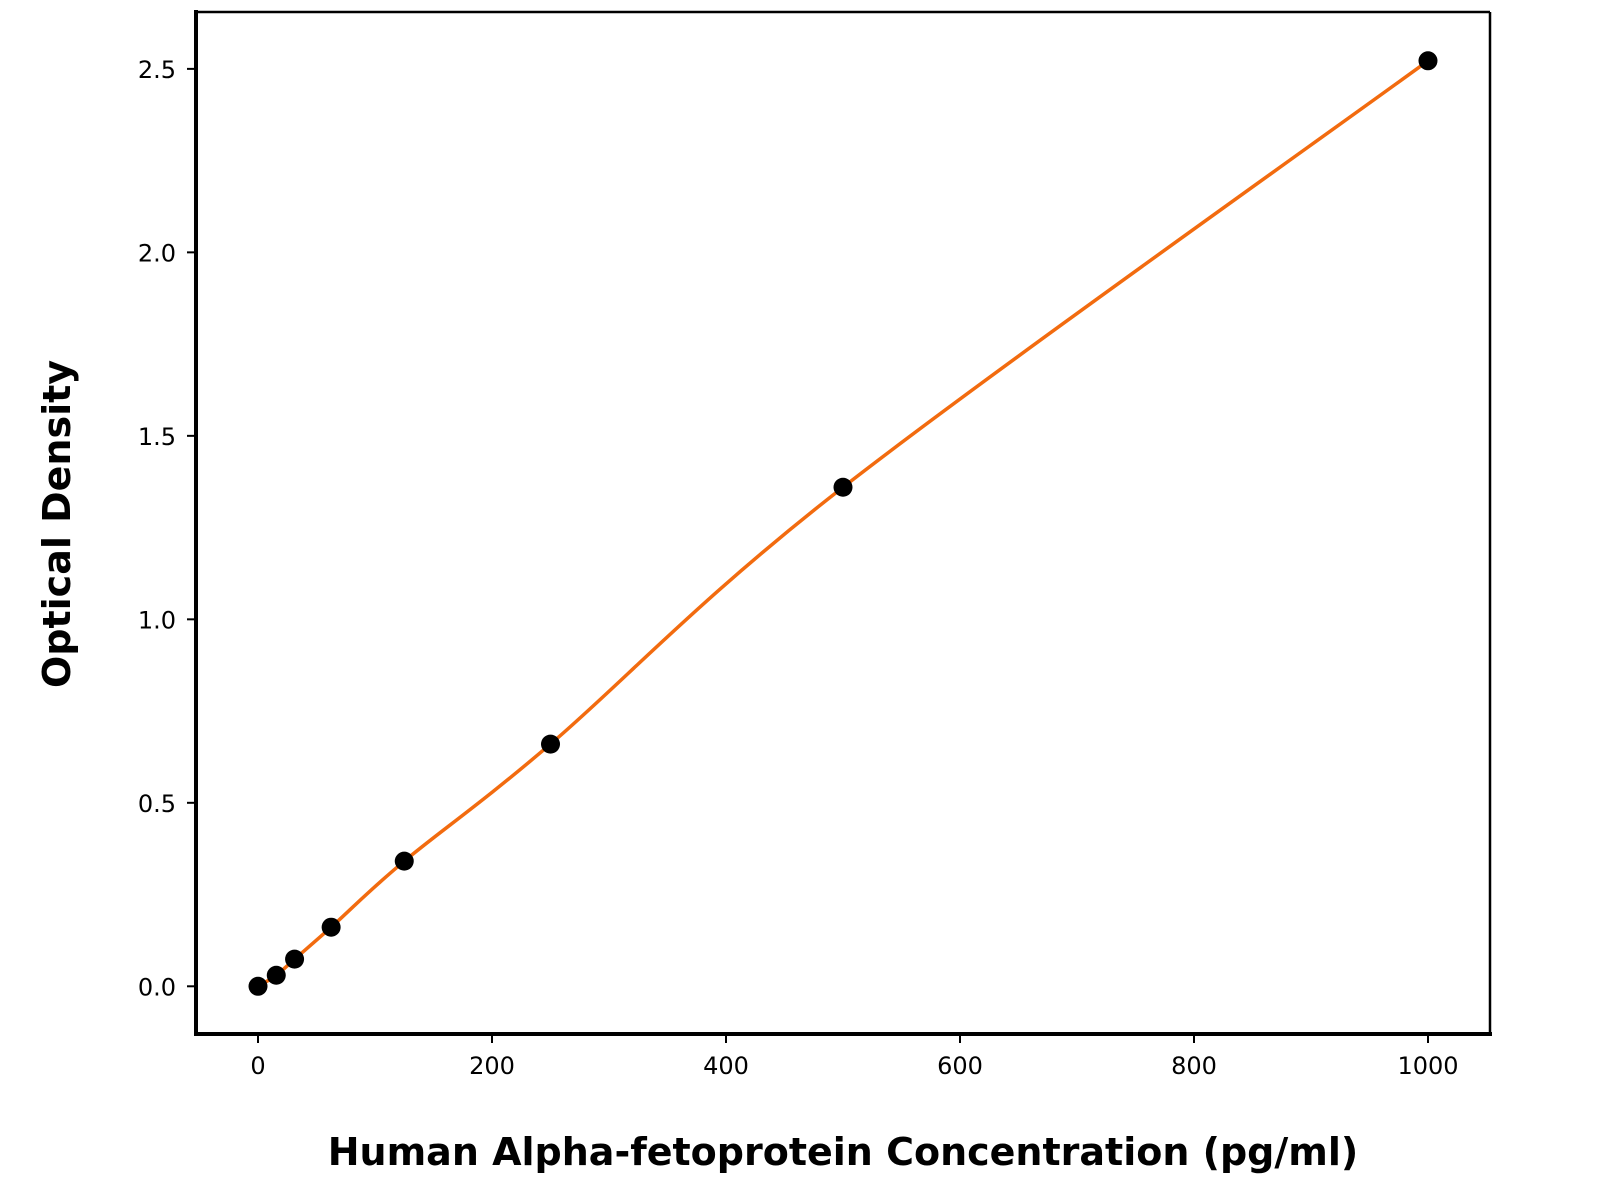 The width and height of the screenshot is (1600, 1200). Describe the element at coordinates (157, 804) in the screenshot. I see `y-tick-label: 0.5` at that location.